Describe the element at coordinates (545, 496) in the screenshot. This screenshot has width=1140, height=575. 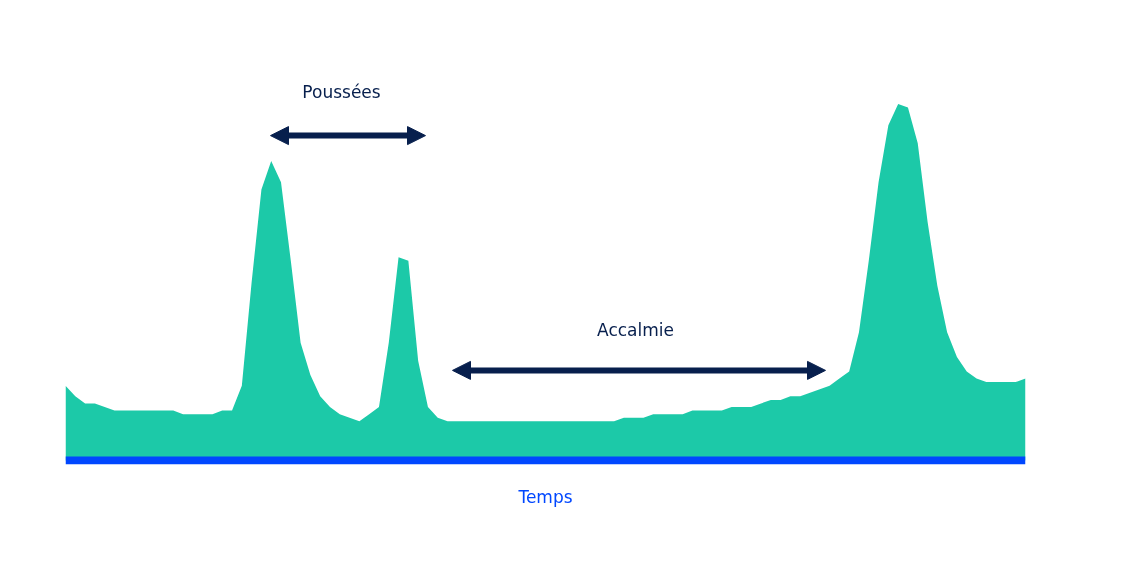
I see `x-axis-title: Temps` at that location.